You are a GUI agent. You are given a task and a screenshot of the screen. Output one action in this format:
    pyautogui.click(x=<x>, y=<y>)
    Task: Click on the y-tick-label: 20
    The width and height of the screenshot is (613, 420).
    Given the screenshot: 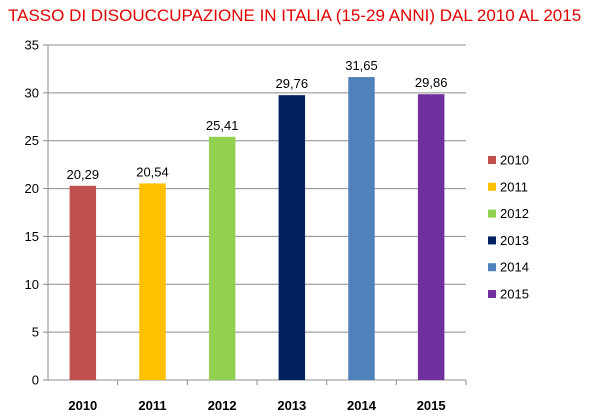 What is the action you would take?
    pyautogui.click(x=32, y=188)
    